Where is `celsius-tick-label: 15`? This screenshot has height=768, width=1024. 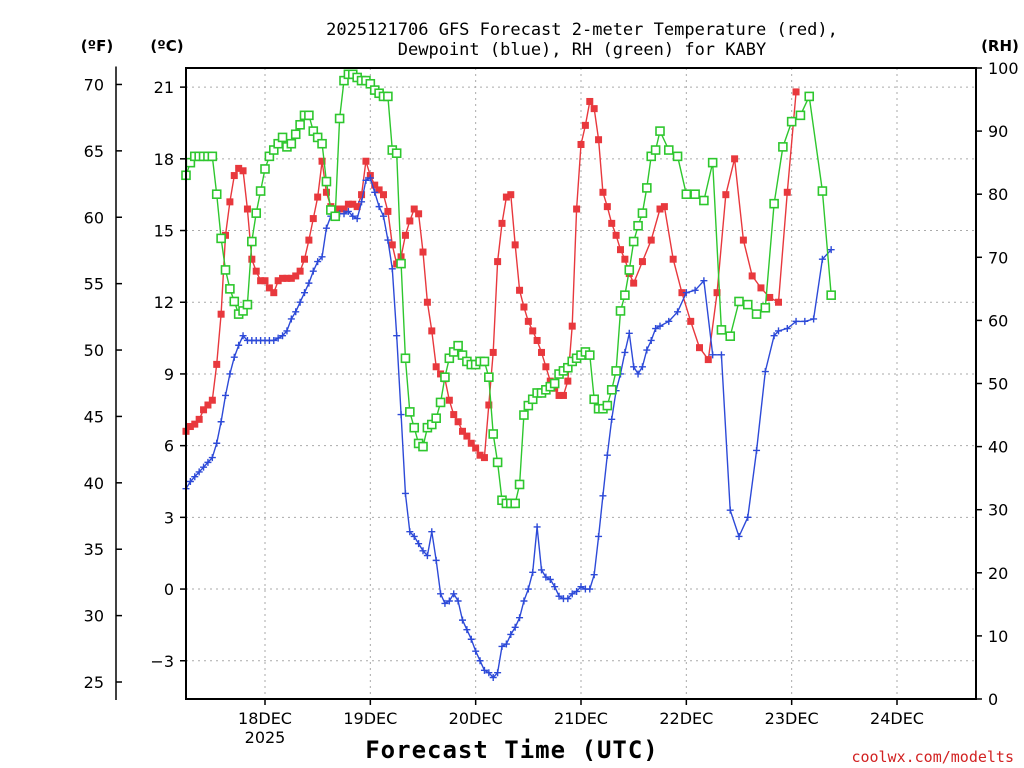 celsius-tick-label: 15 is located at coordinates (164, 231).